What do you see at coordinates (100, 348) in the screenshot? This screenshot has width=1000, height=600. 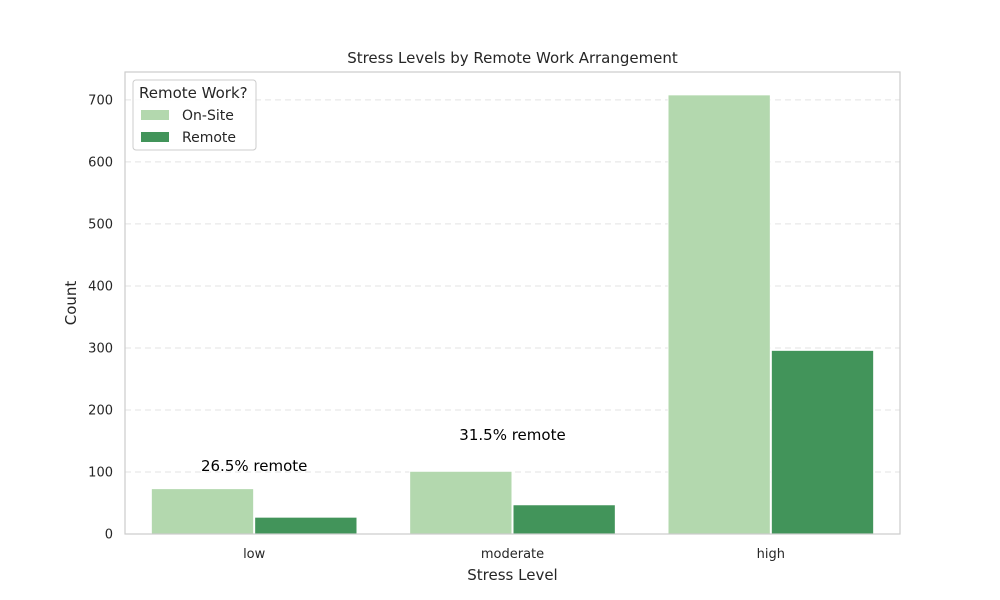 I see `y-tick-label: 300` at bounding box center [100, 348].